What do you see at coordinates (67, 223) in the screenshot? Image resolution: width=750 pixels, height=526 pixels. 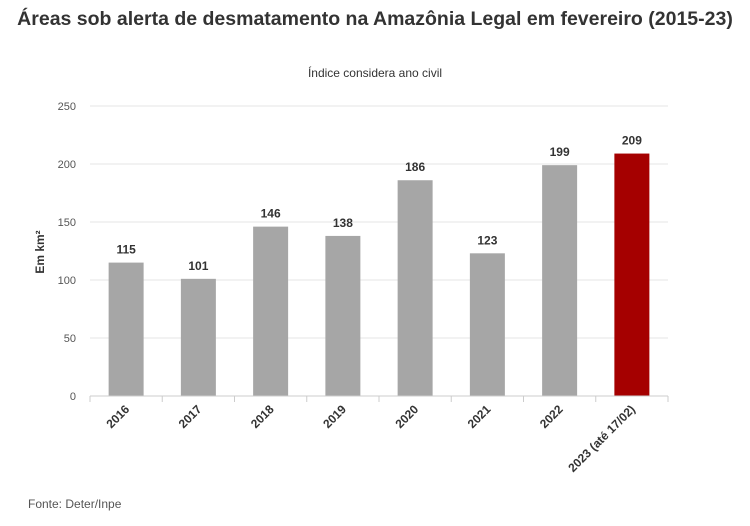 I see `y-tick-label: 150` at bounding box center [67, 223].